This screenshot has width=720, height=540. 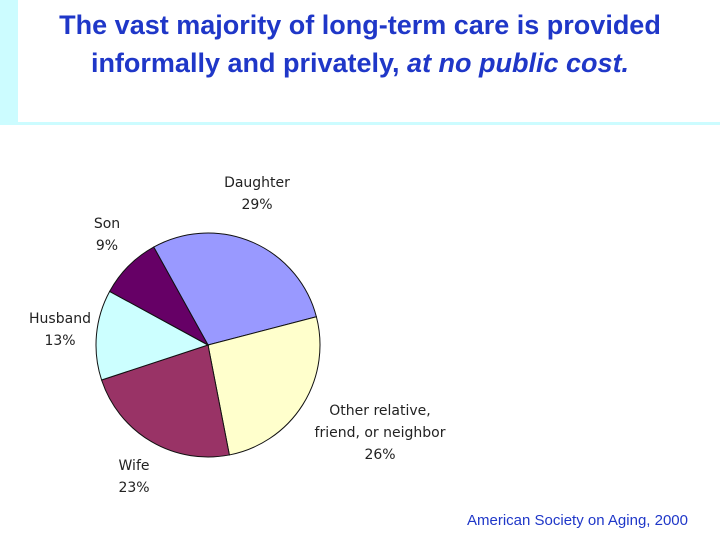 What do you see at coordinates (107, 224) in the screenshot?
I see `label-son-name: Son` at bounding box center [107, 224].